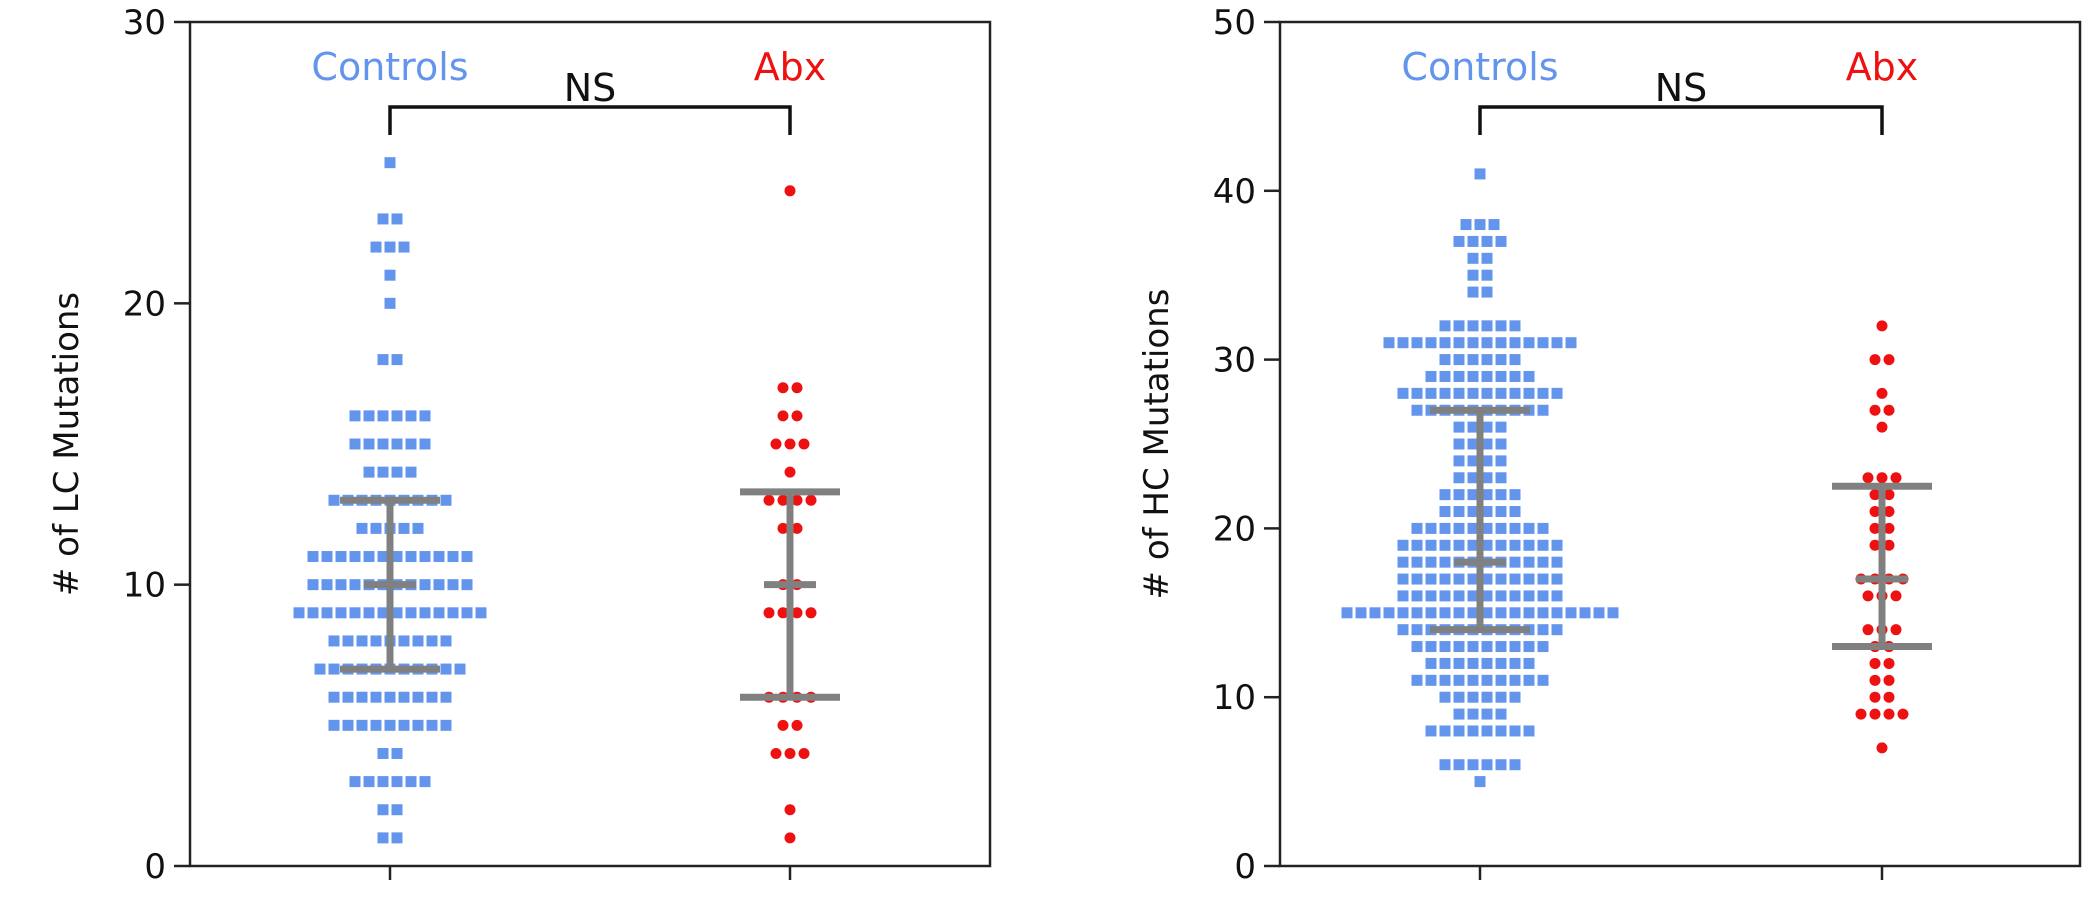 This screenshot has width=2100, height=900. I want to click on y-tick-label: 0, so click(1245, 867).